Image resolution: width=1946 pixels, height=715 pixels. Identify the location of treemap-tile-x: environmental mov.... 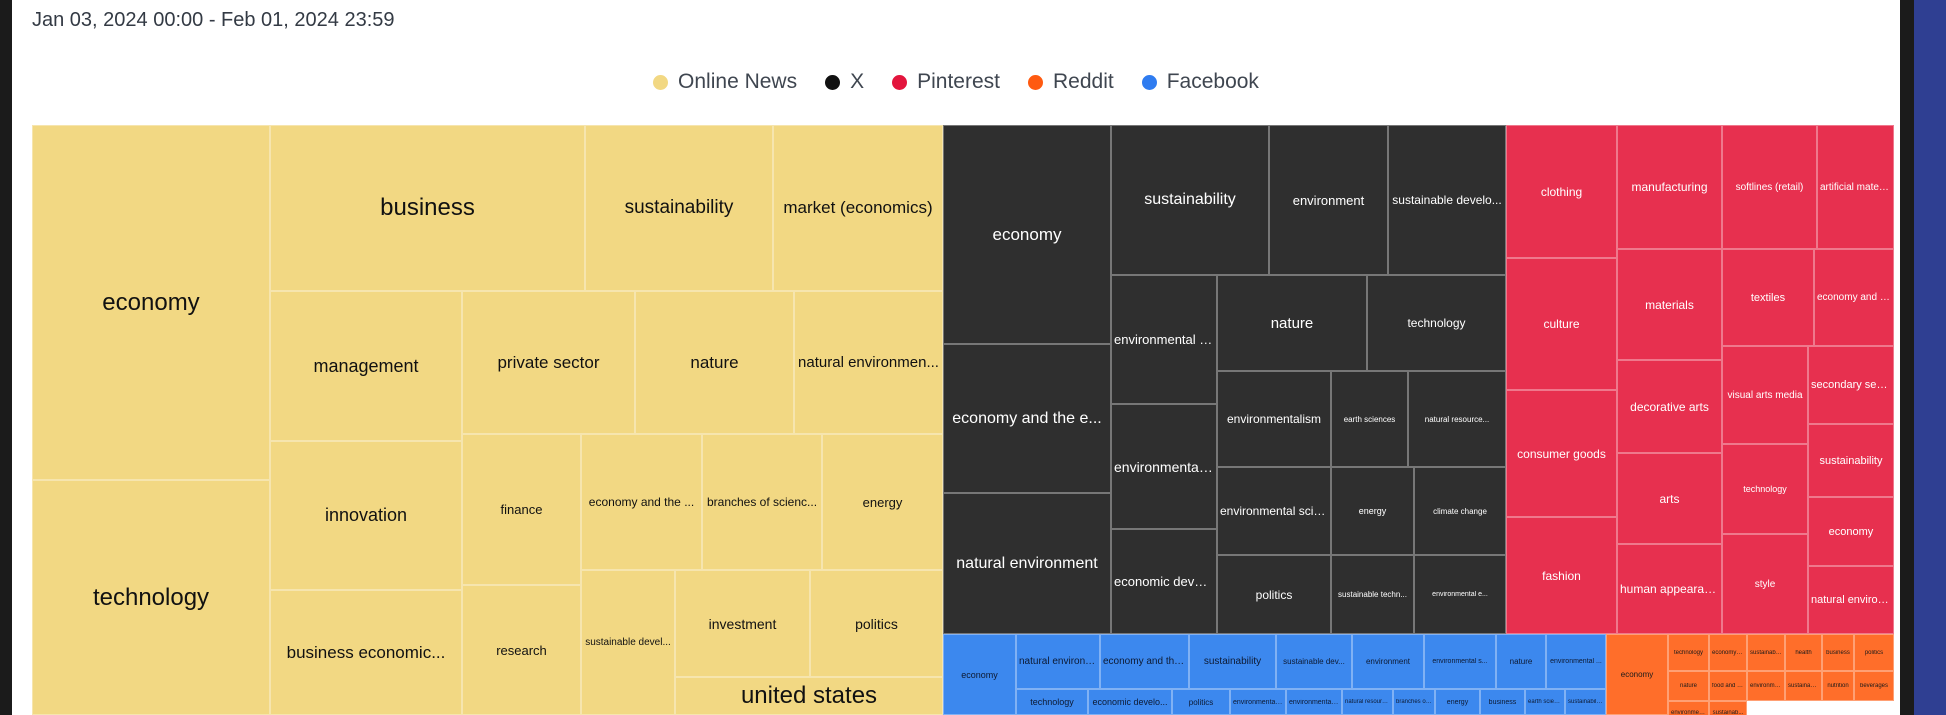
(1164, 339).